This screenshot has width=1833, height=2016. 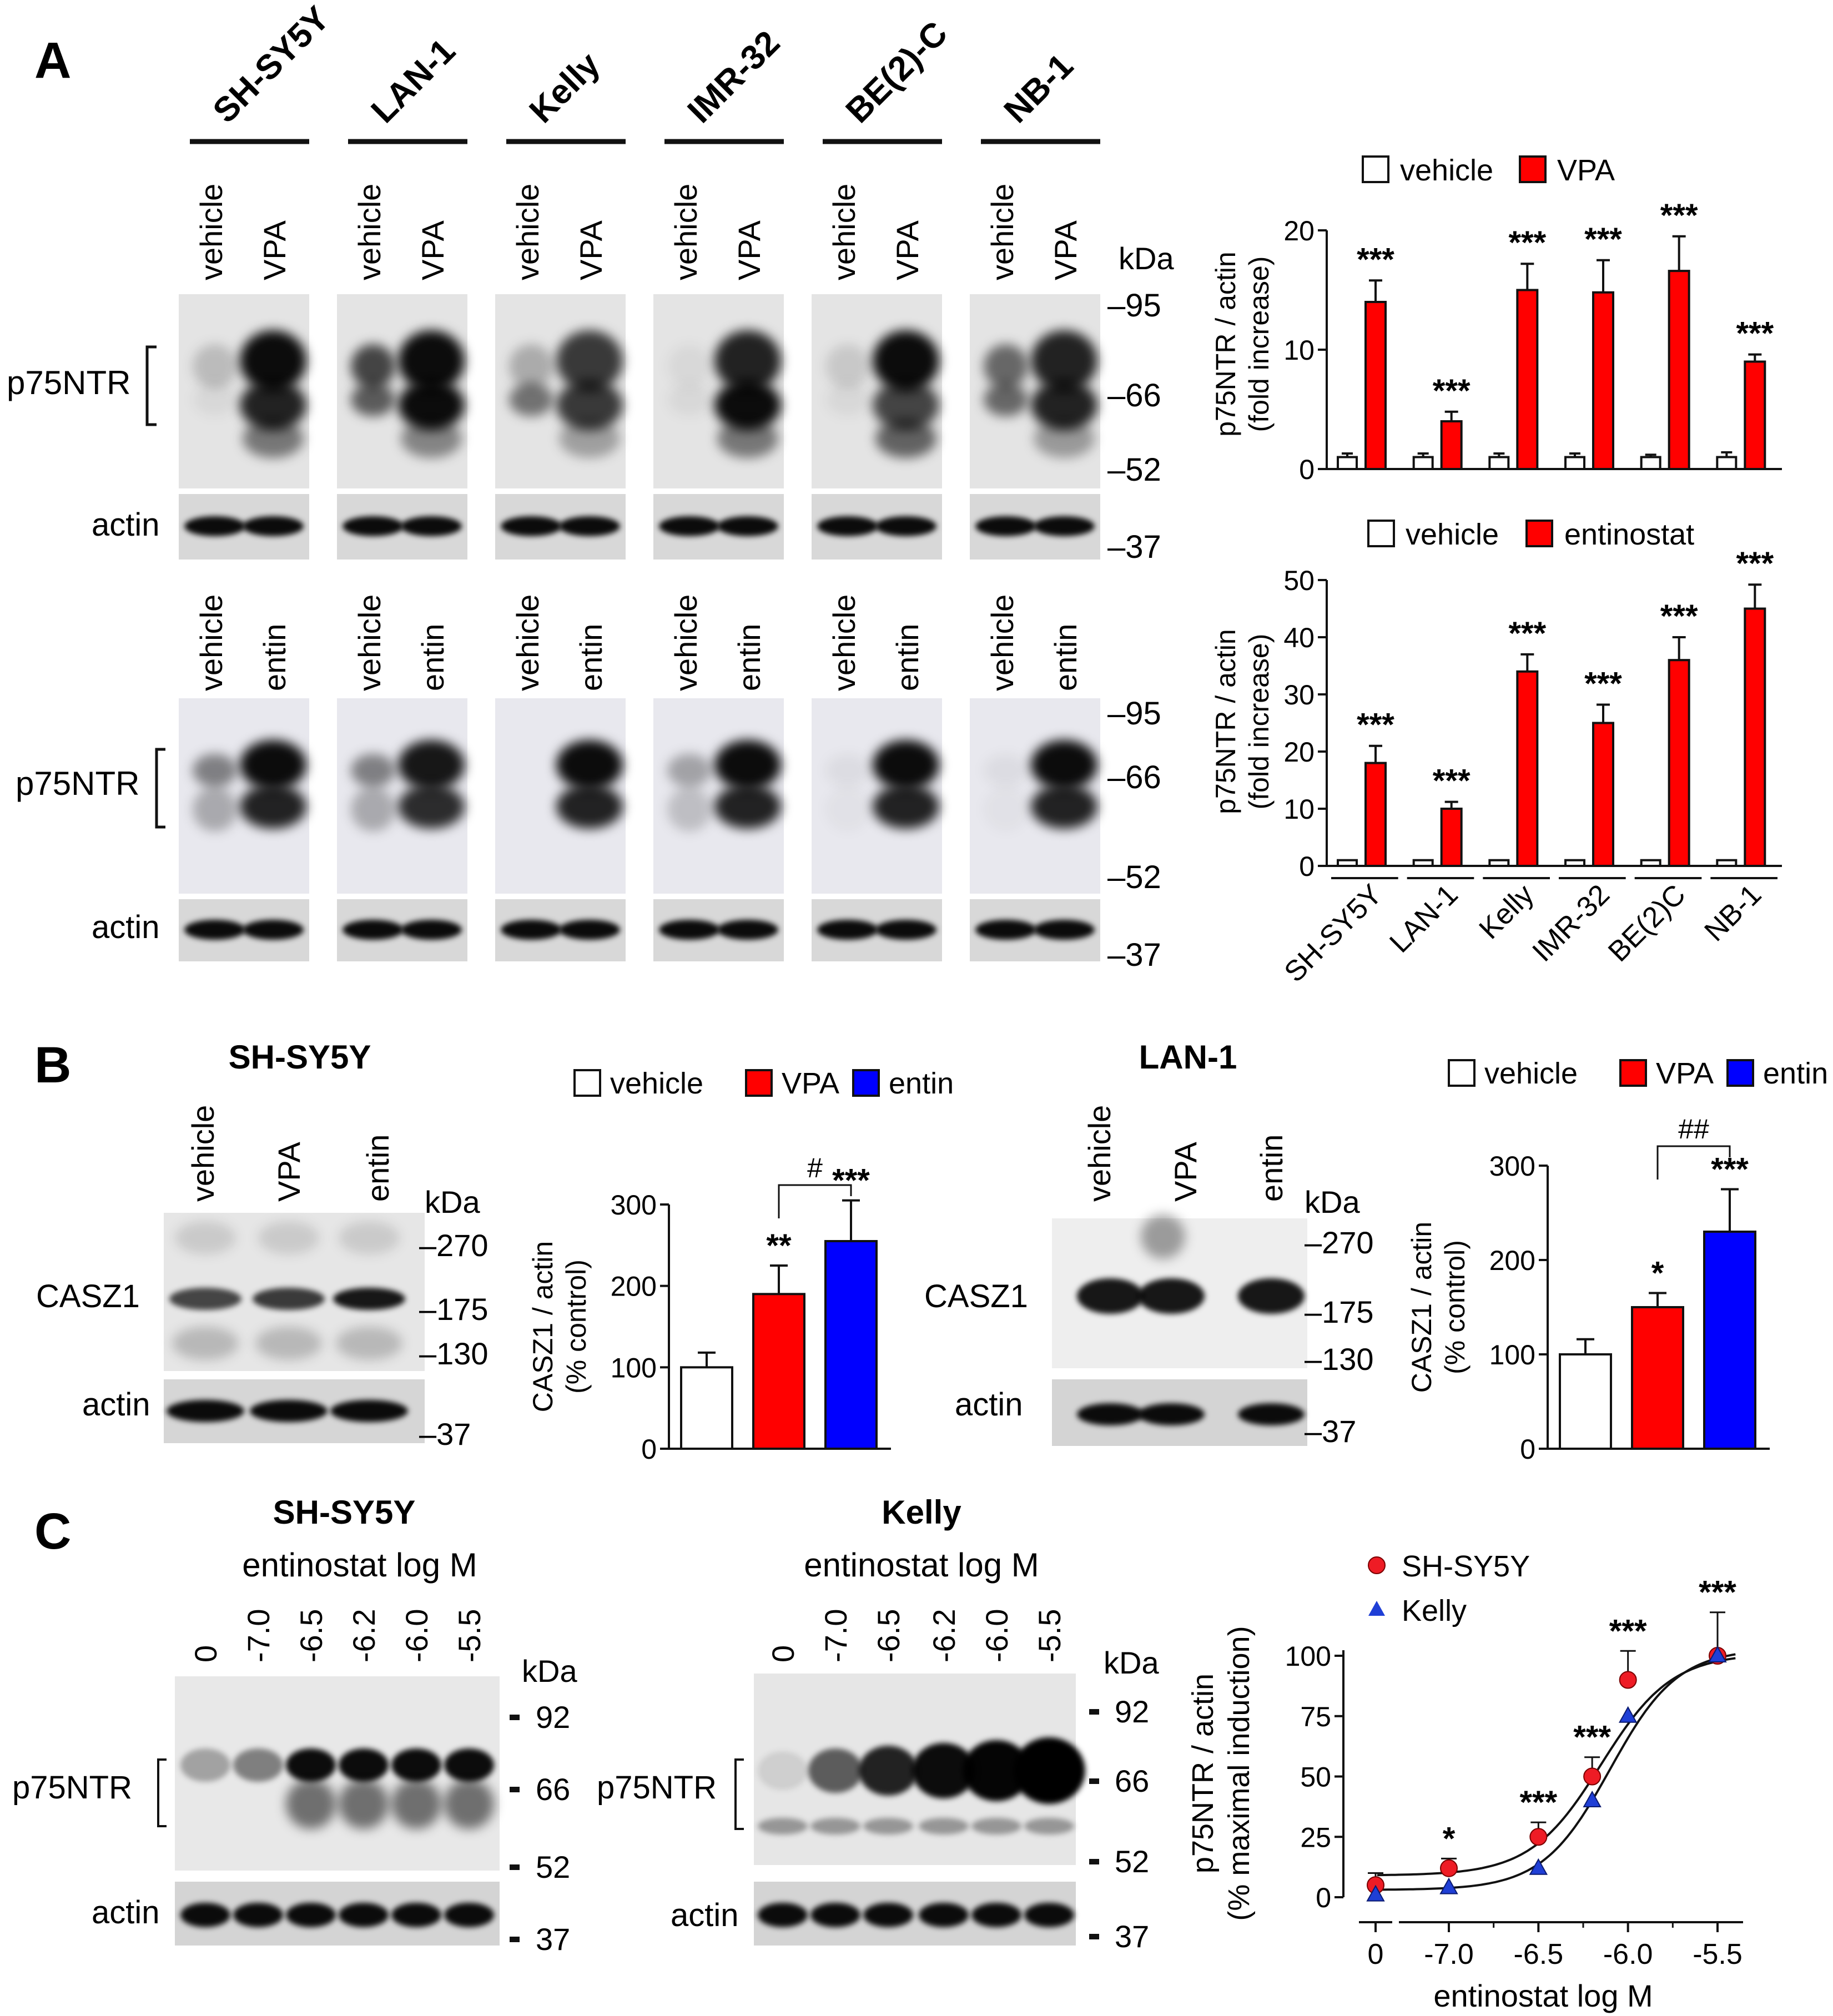 I want to click on legend-label: entin, so click(x=921, y=1083).